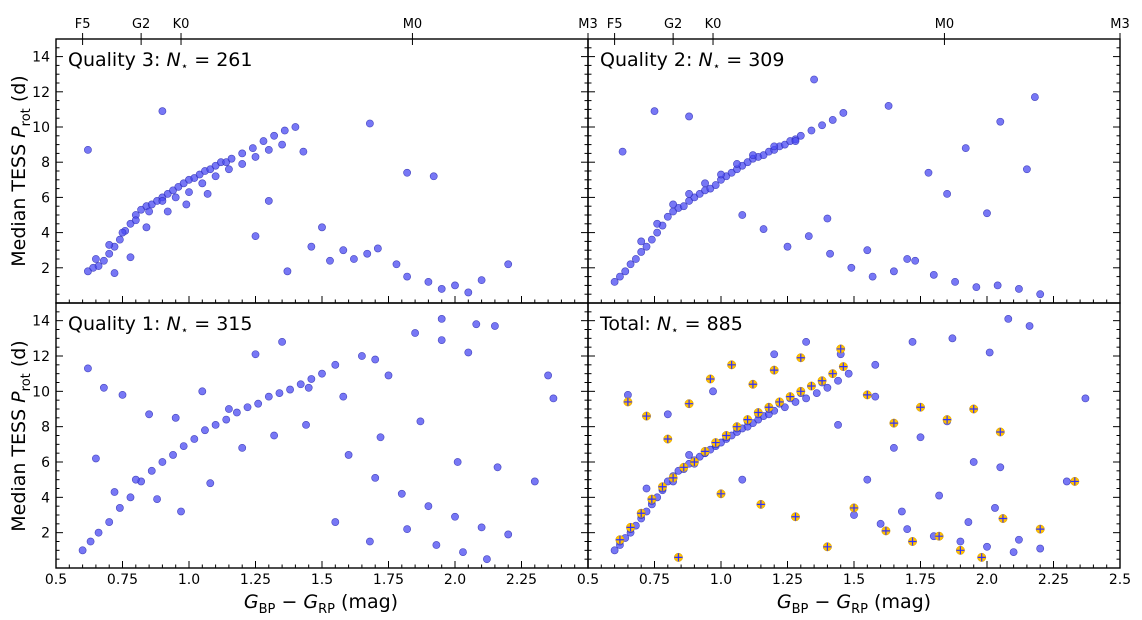 The height and width of the screenshot is (620, 1142). What do you see at coordinates (1120, 24) in the screenshot?
I see `top-tick-label: M3` at bounding box center [1120, 24].